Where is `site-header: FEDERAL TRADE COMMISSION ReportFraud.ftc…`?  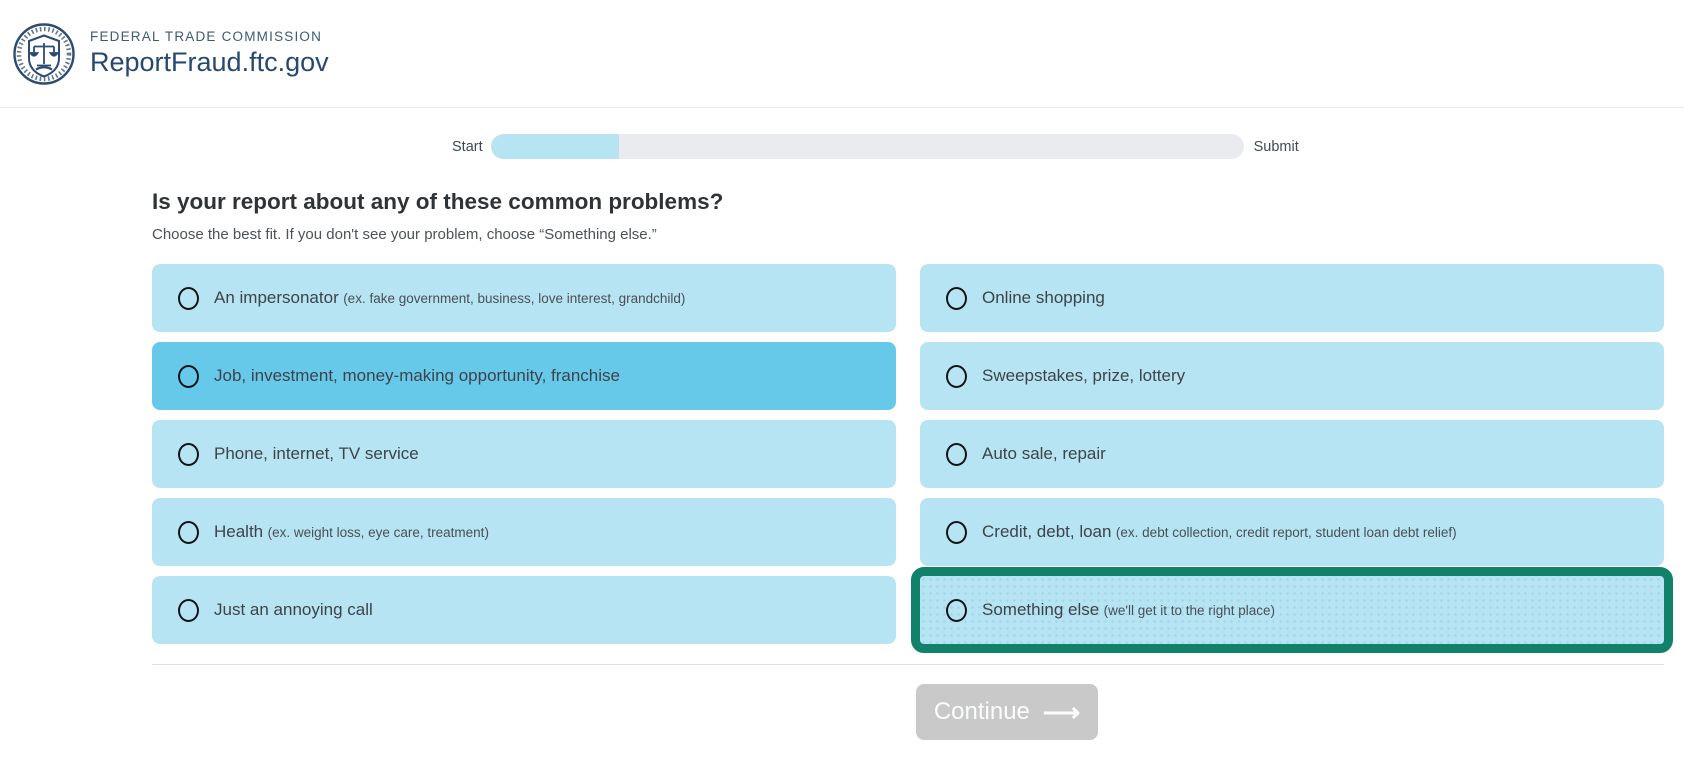 site-header: FEDERAL TRADE COMMISSION ReportFraud.ftc… is located at coordinates (842, 54).